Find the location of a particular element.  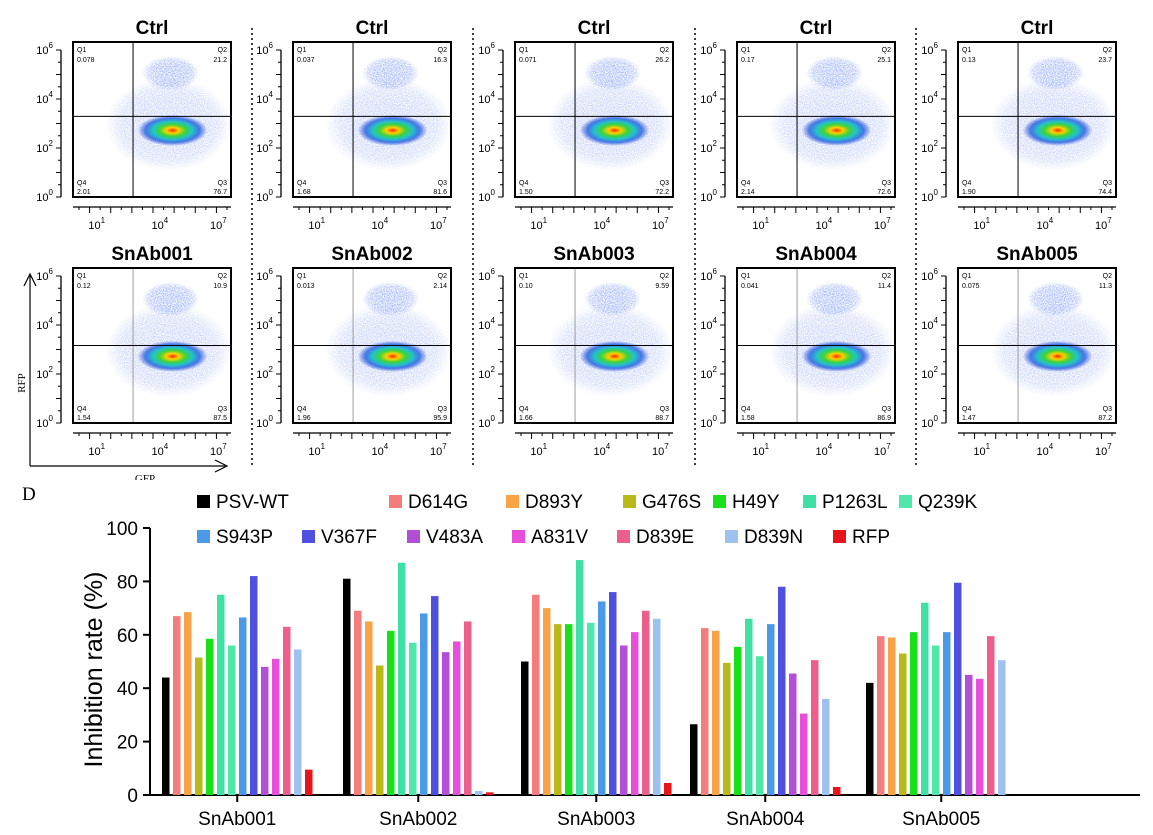

panel-label: D is located at coordinates (29, 494).